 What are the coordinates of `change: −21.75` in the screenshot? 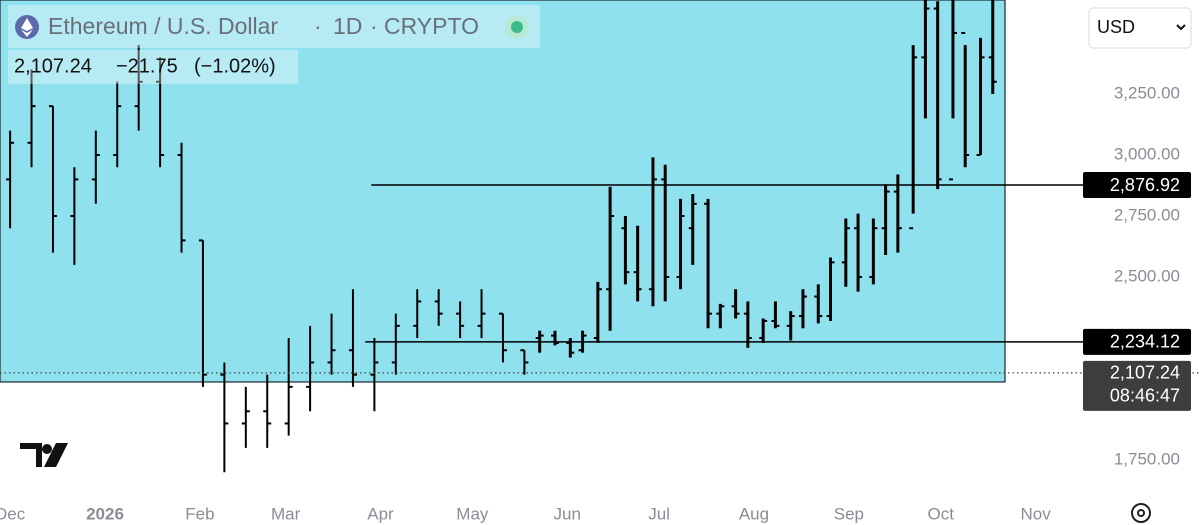 It's located at (147, 66).